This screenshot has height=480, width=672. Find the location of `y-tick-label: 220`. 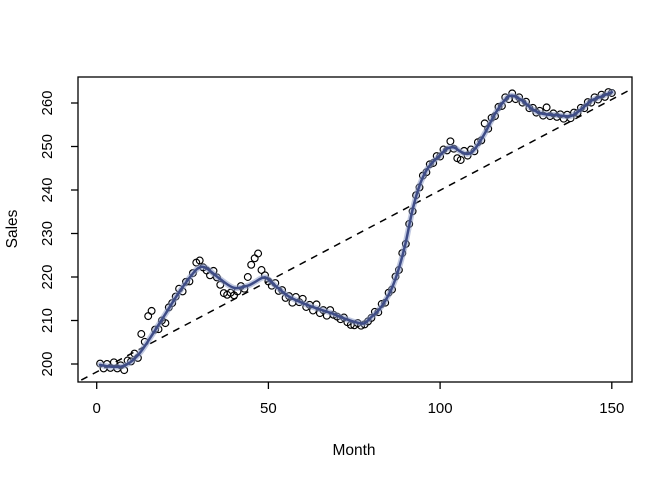

y-tick-label: 220 is located at coordinates (47, 276).